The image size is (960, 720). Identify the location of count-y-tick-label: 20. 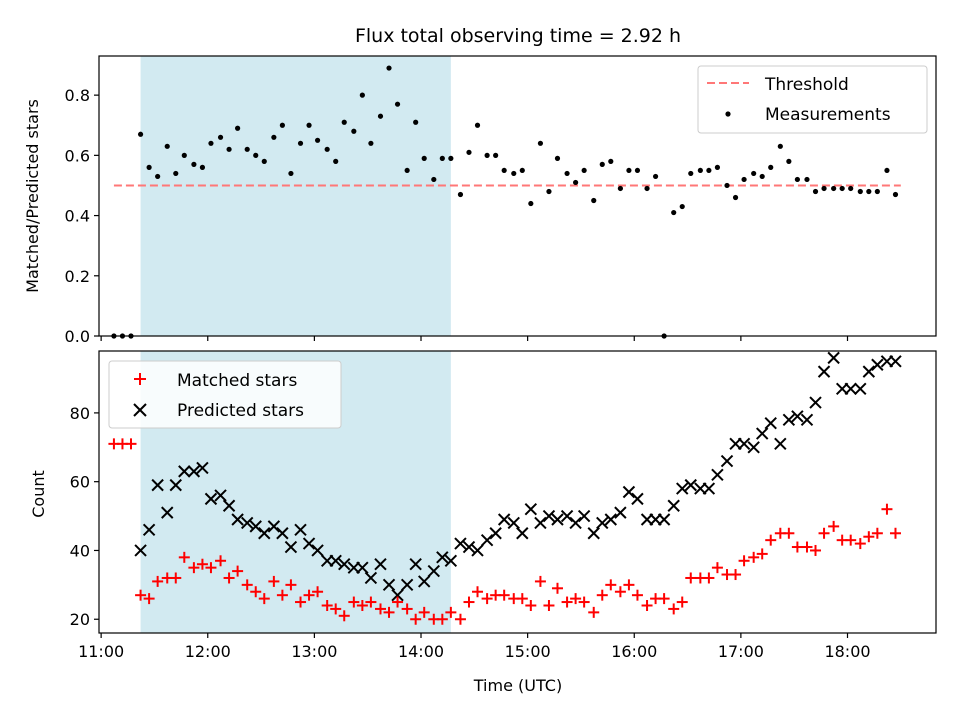
(80, 619).